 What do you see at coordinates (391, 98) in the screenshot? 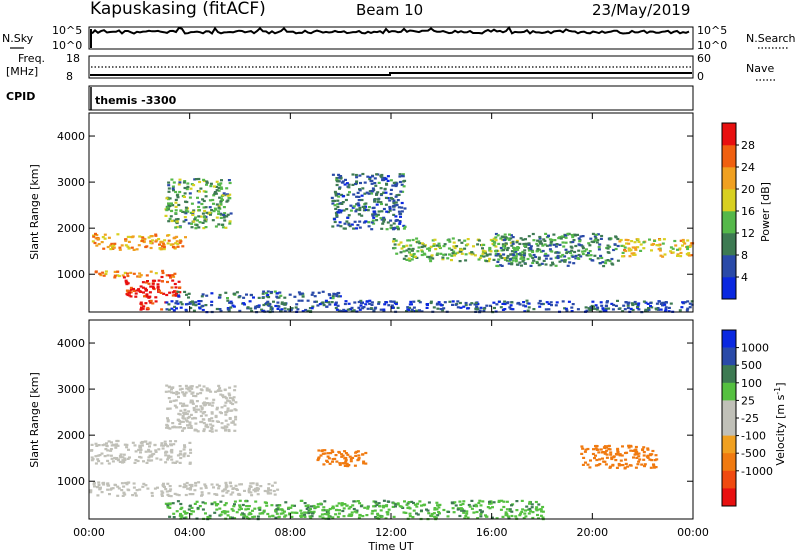
I see `cpid-frame` at bounding box center [391, 98].